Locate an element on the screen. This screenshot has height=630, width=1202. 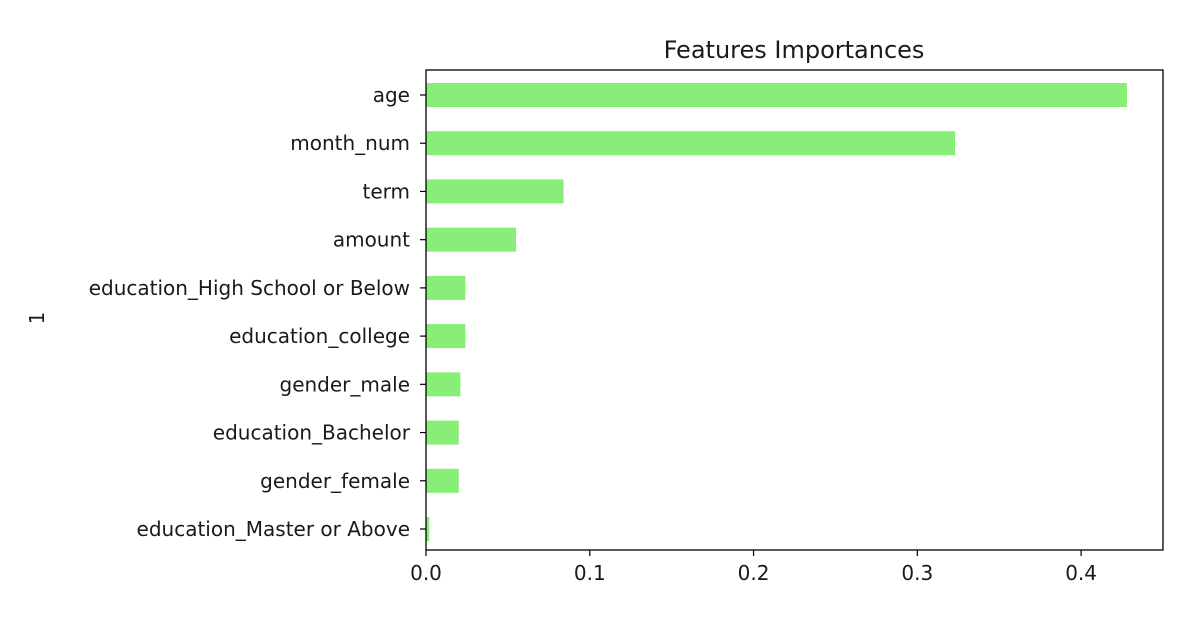
chart-title: Features Importances is located at coordinates (794, 50).